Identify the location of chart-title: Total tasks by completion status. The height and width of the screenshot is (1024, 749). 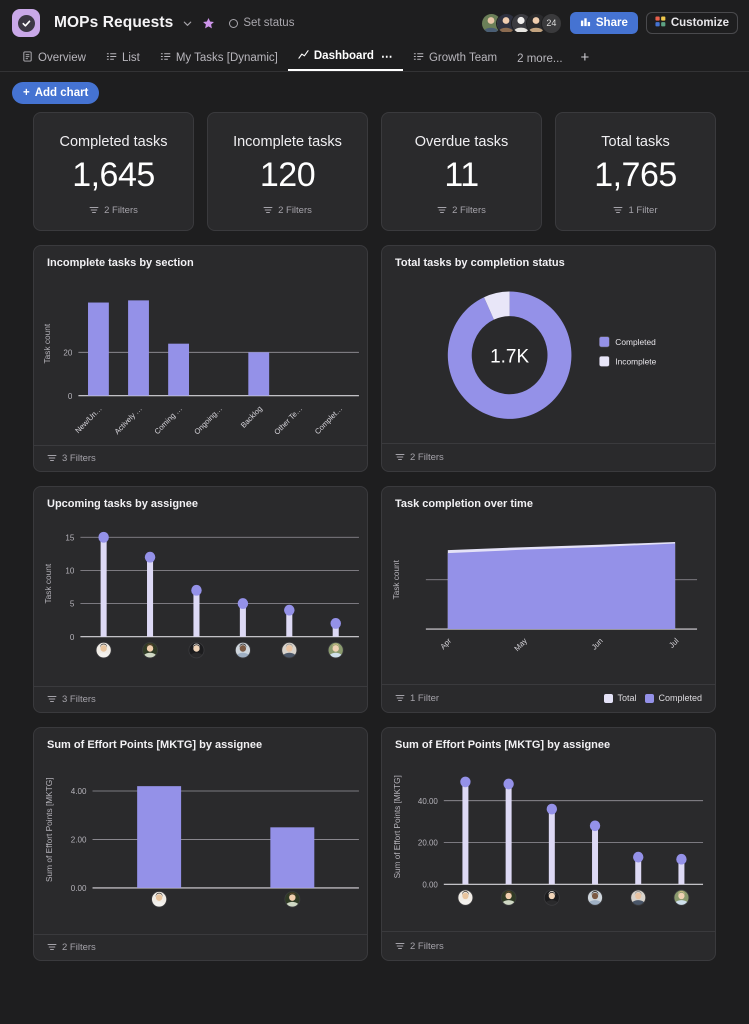
(480, 263).